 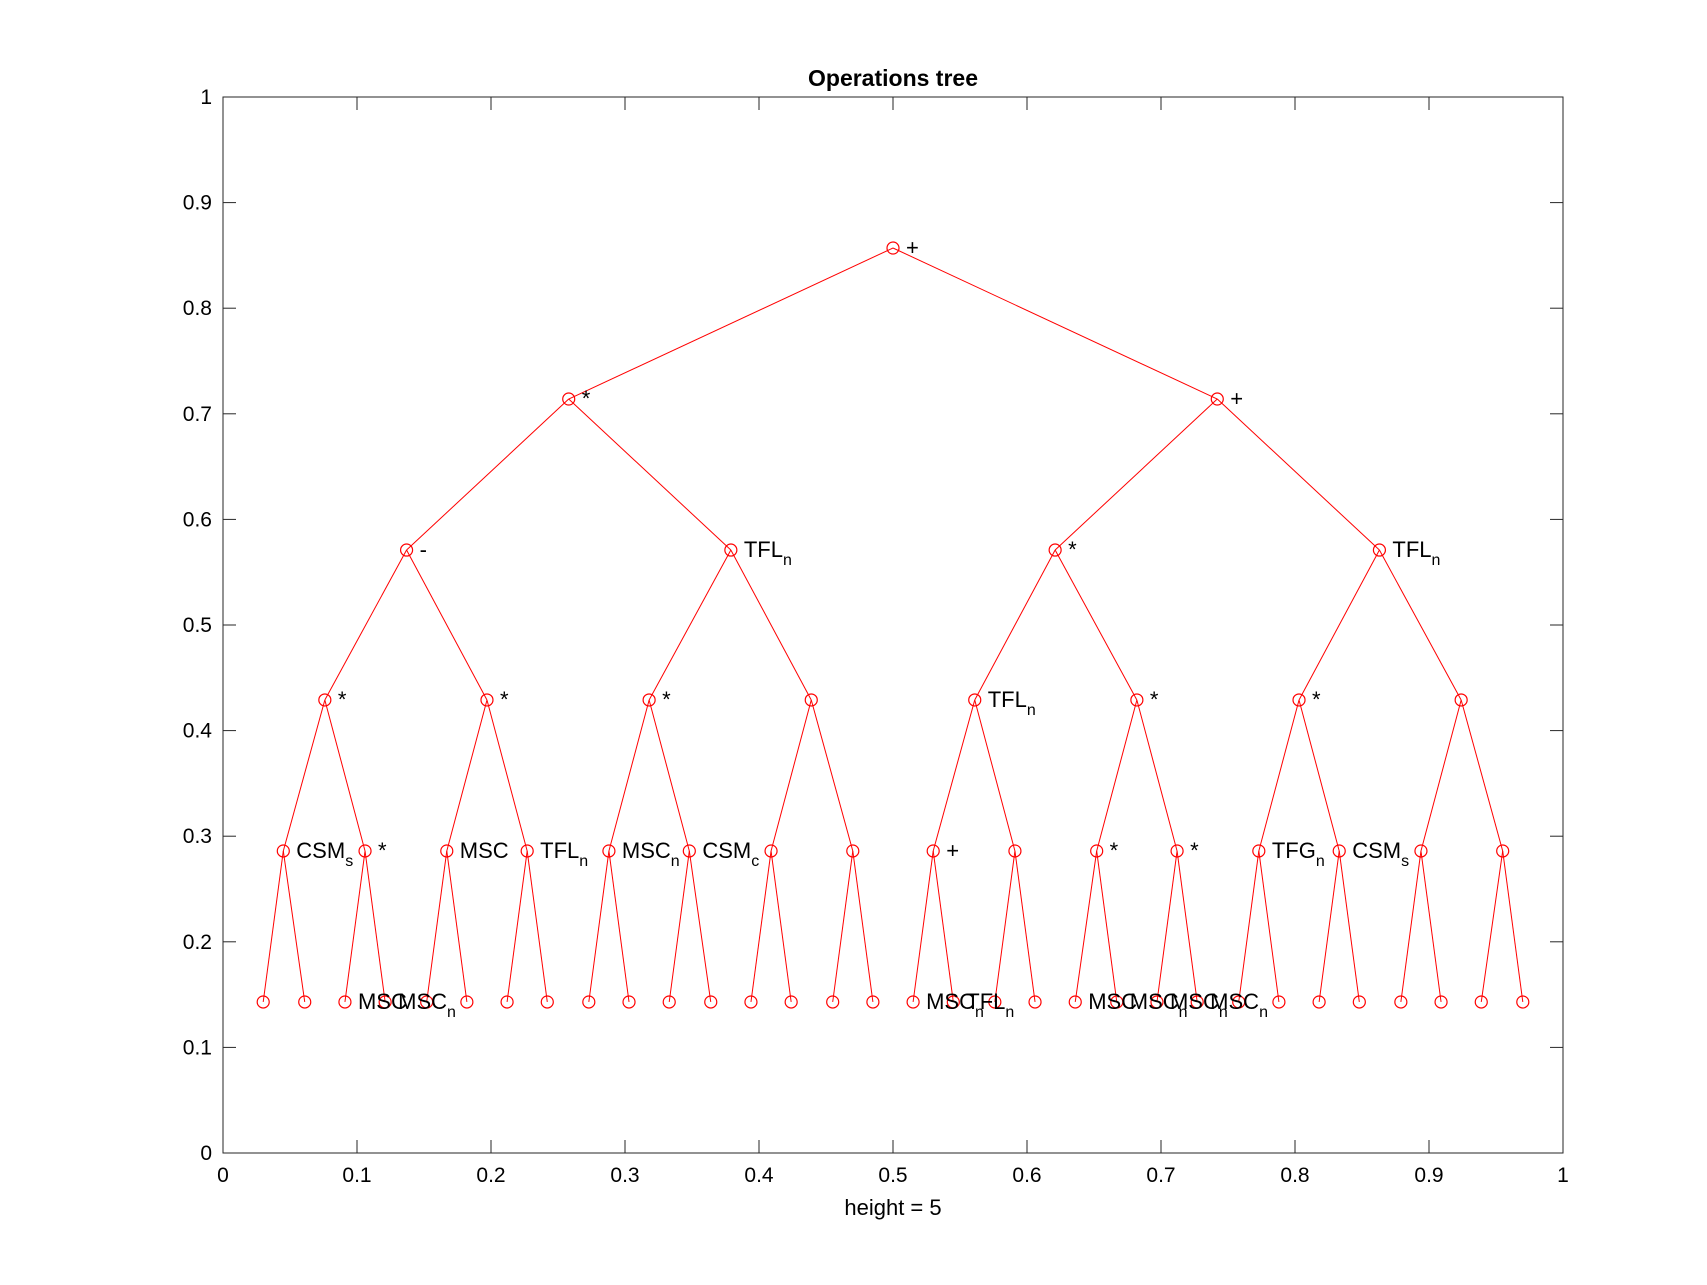 I want to click on x-tick-label: 0, so click(x=223, y=1175).